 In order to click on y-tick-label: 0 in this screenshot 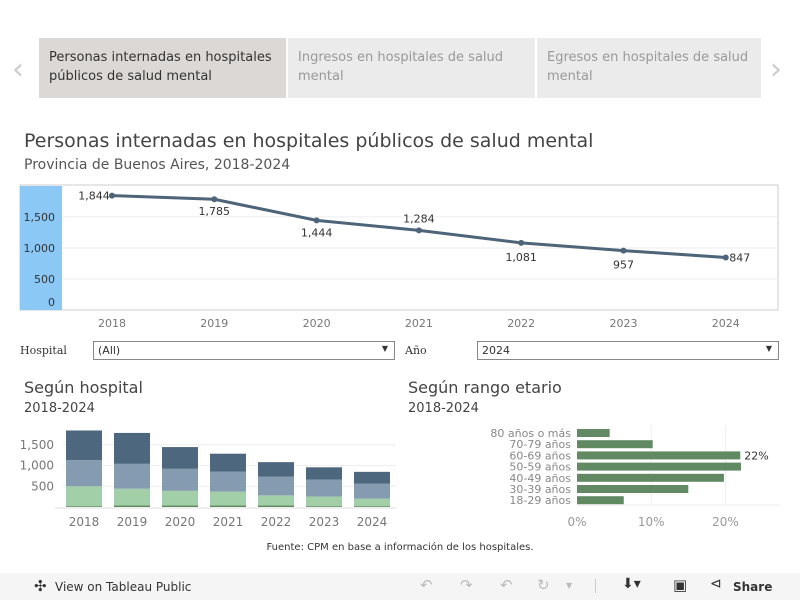, I will do `click(51, 302)`.